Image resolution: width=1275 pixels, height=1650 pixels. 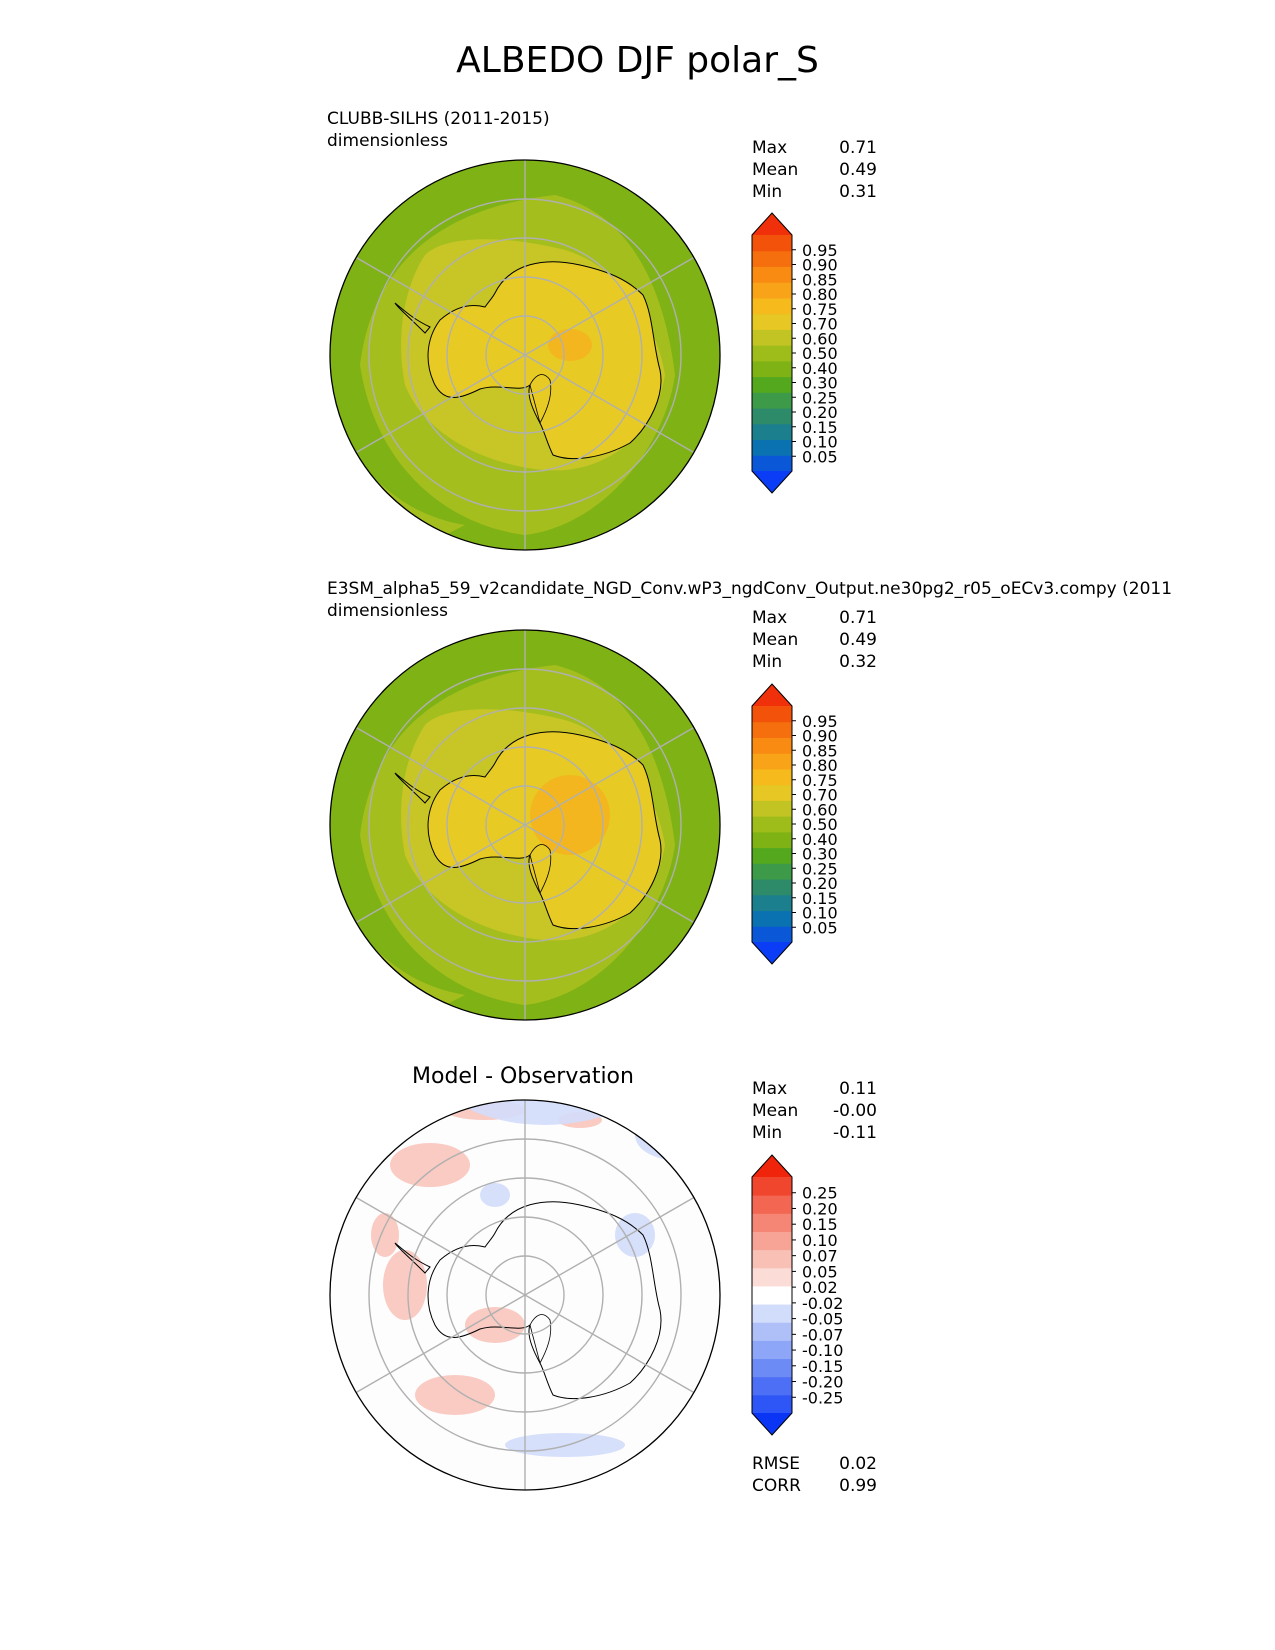 What do you see at coordinates (858, 1486) in the screenshot?
I see `metric-value: 0.99` at bounding box center [858, 1486].